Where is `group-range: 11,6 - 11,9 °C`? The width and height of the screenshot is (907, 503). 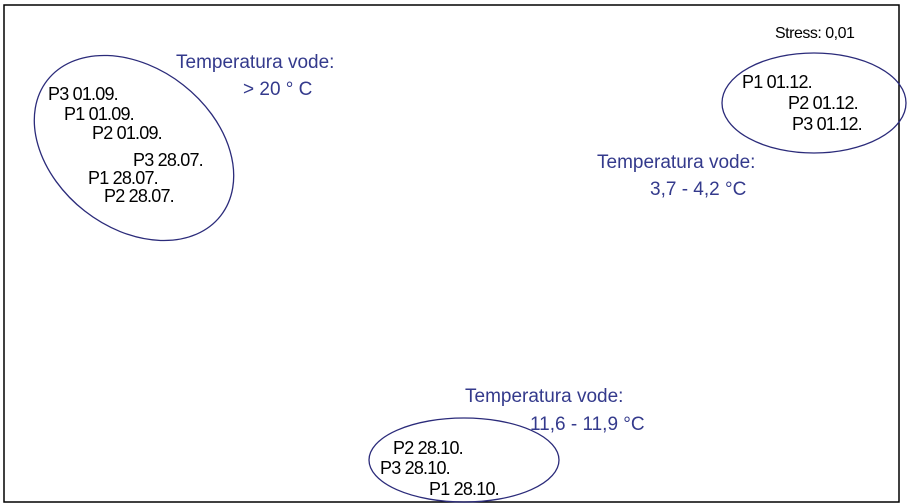
group-range: 11,6 - 11,9 °C is located at coordinates (587, 424).